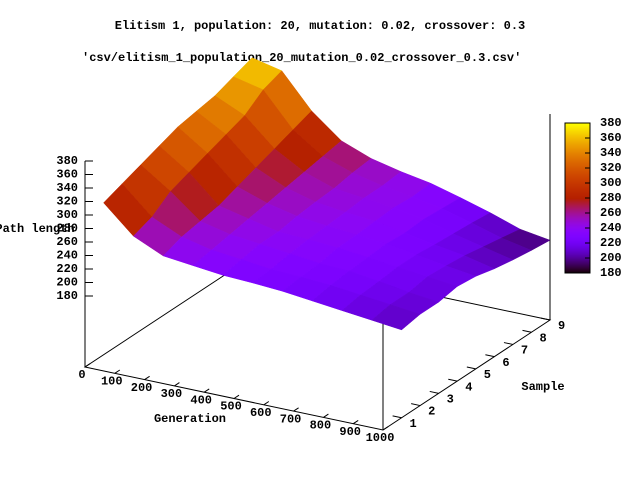 The width and height of the screenshot is (640, 480). What do you see at coordinates (396, 317) in the screenshot?
I see `surface-patch` at bounding box center [396, 317].